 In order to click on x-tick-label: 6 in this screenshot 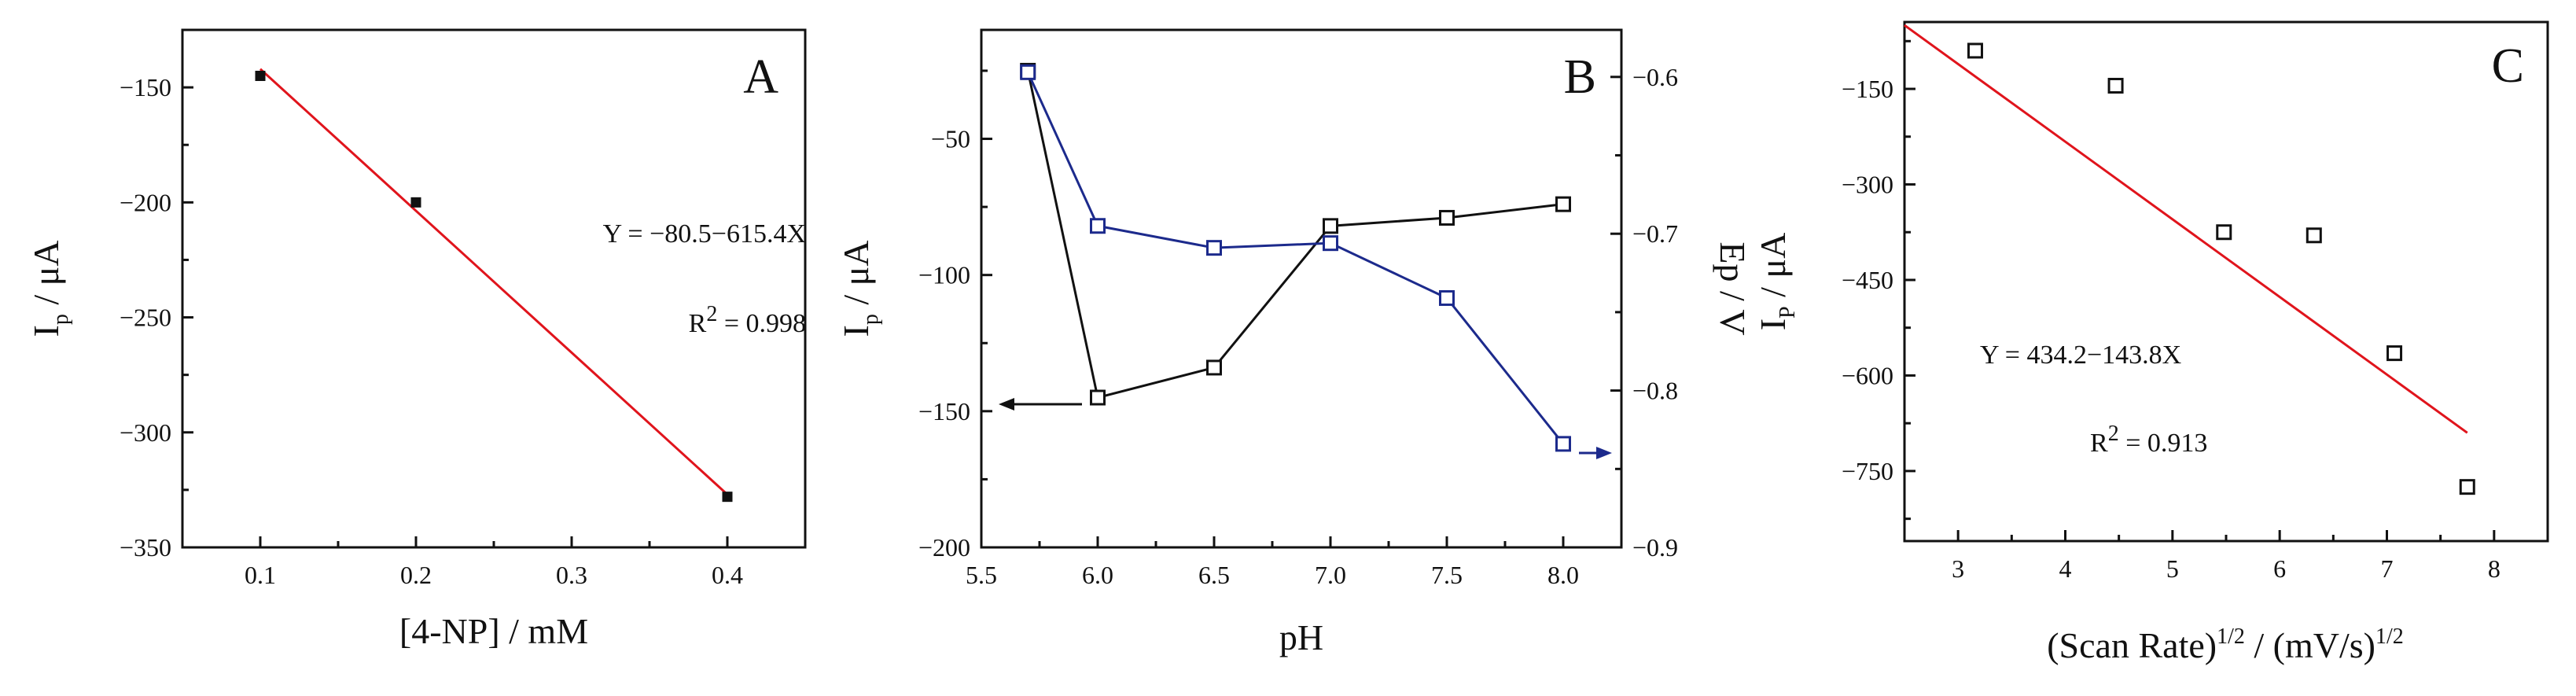, I will do `click(2279, 569)`.